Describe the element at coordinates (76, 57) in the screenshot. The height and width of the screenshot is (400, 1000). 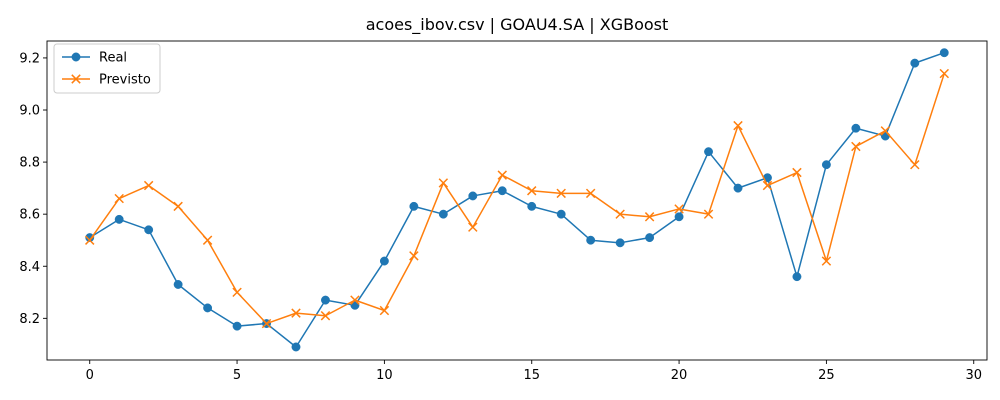
I see `legend-marker-real` at that location.